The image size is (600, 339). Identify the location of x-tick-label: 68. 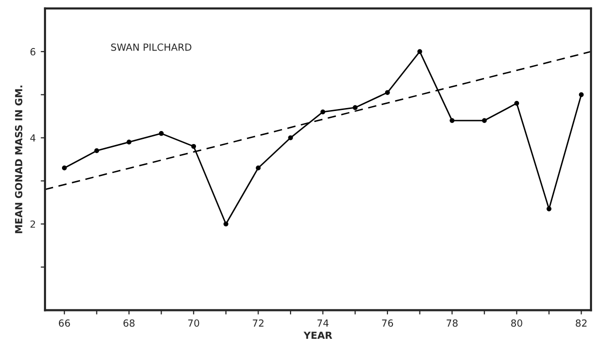
(129, 323).